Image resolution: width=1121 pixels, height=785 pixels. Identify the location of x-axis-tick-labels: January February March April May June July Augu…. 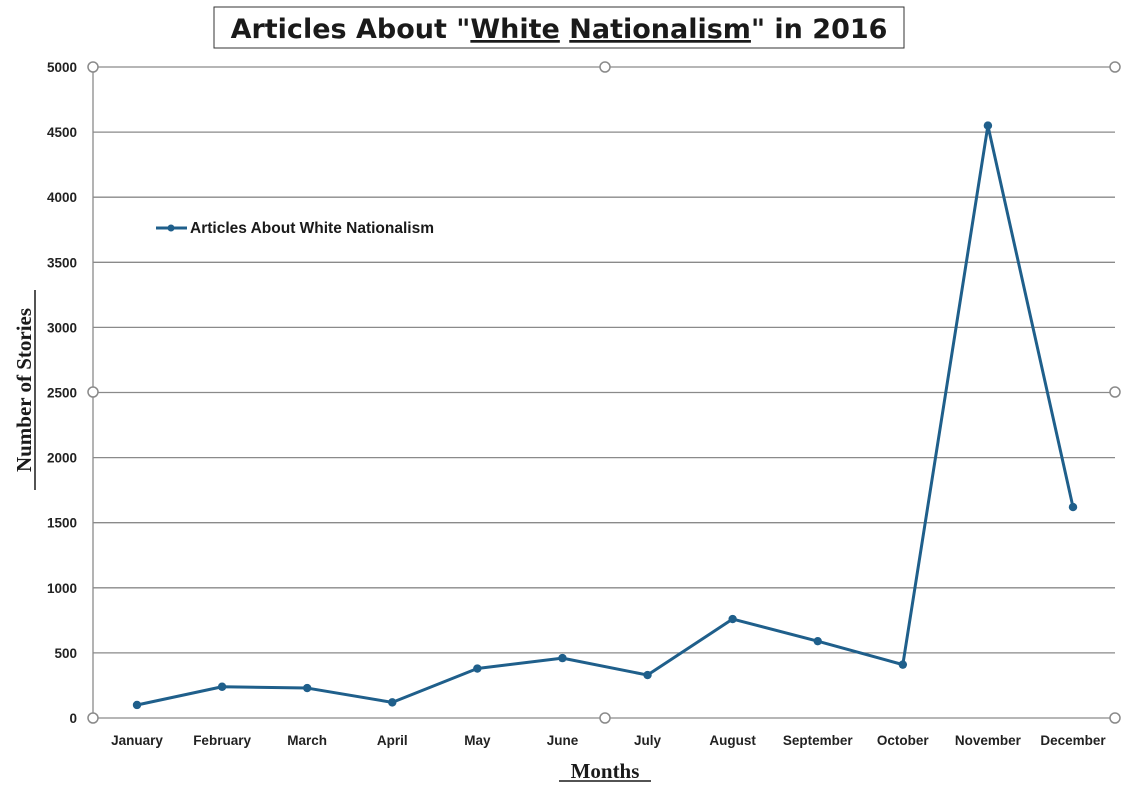
(608, 740).